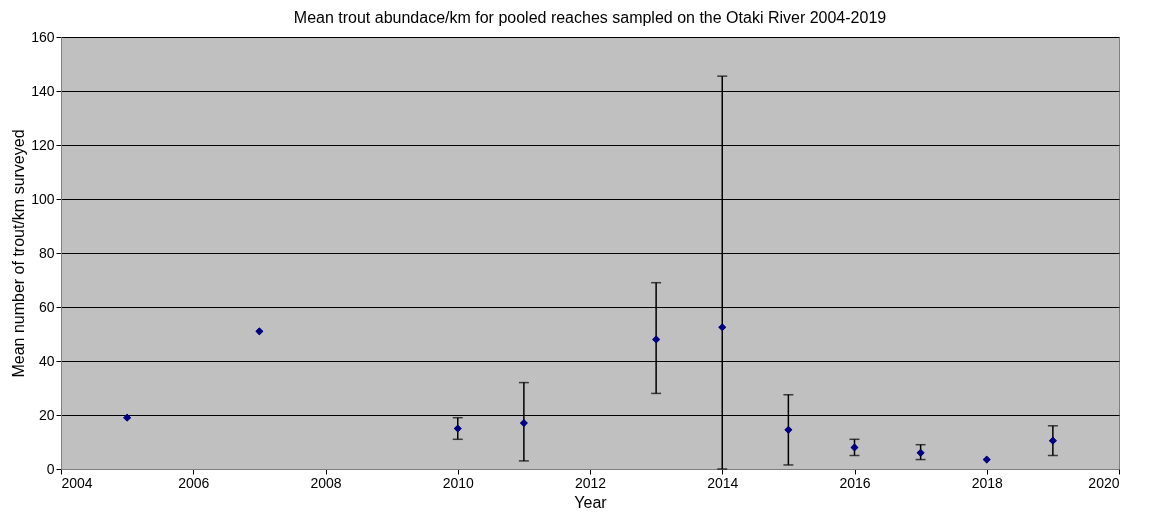  Describe the element at coordinates (46, 414) in the screenshot. I see `y-tick-label: 20` at that location.